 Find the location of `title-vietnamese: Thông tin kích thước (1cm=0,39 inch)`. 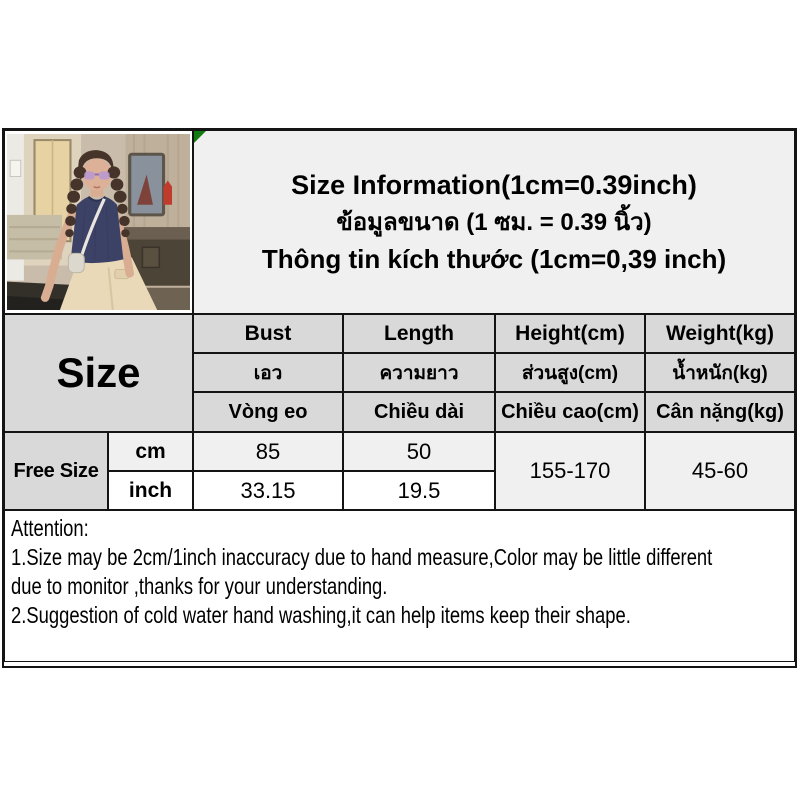

title-vietnamese: Thông tin kích thước (1cm=0,39 inch) is located at coordinates (494, 258).